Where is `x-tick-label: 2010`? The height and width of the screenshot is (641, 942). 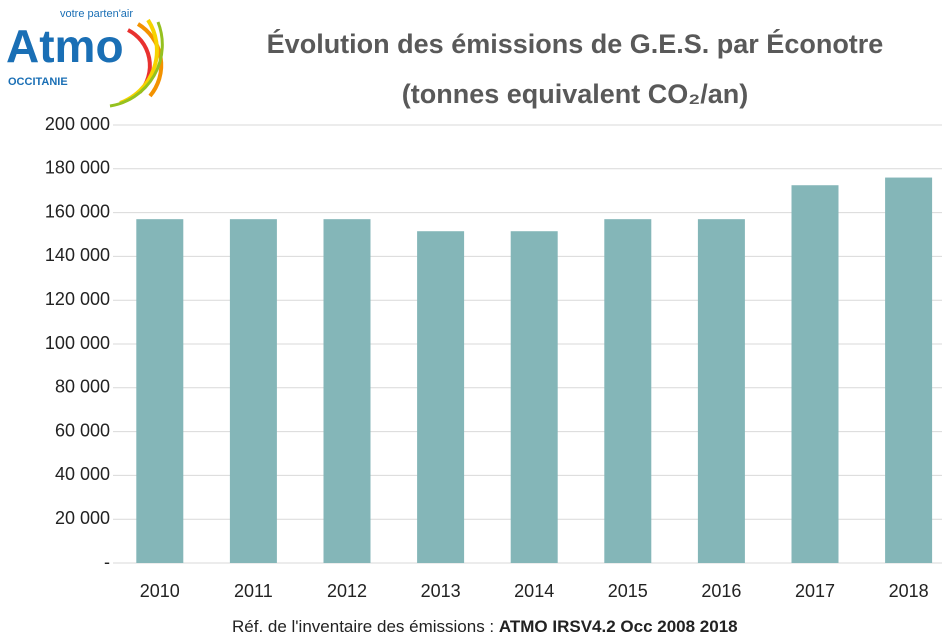 x-tick-label: 2010 is located at coordinates (160, 591).